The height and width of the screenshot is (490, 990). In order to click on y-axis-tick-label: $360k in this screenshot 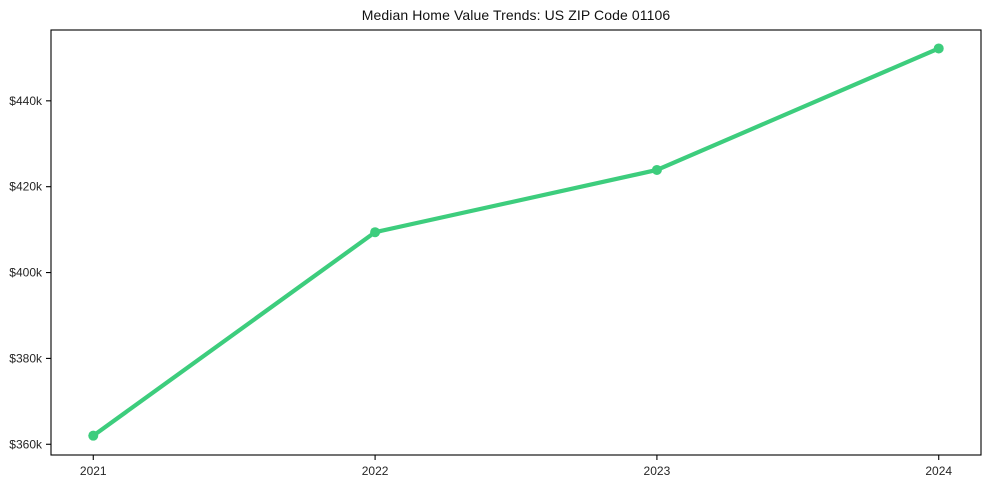, I will do `click(26, 444)`.